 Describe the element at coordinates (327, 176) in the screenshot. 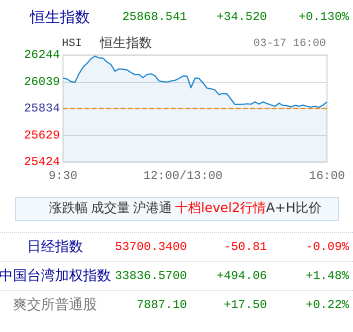

I see `x-tick-label: 16:00` at that location.